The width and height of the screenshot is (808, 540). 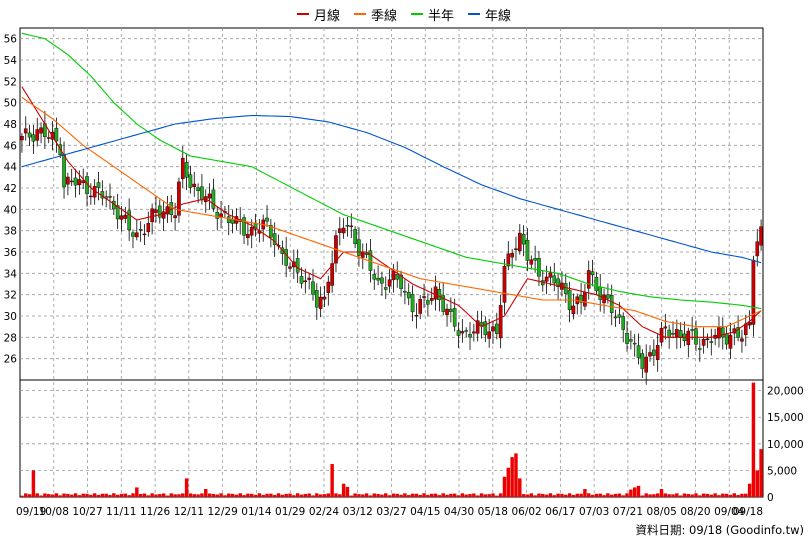 What do you see at coordinates (695, 512) in the screenshot?
I see `date-tick-label: 08/20` at bounding box center [695, 512].